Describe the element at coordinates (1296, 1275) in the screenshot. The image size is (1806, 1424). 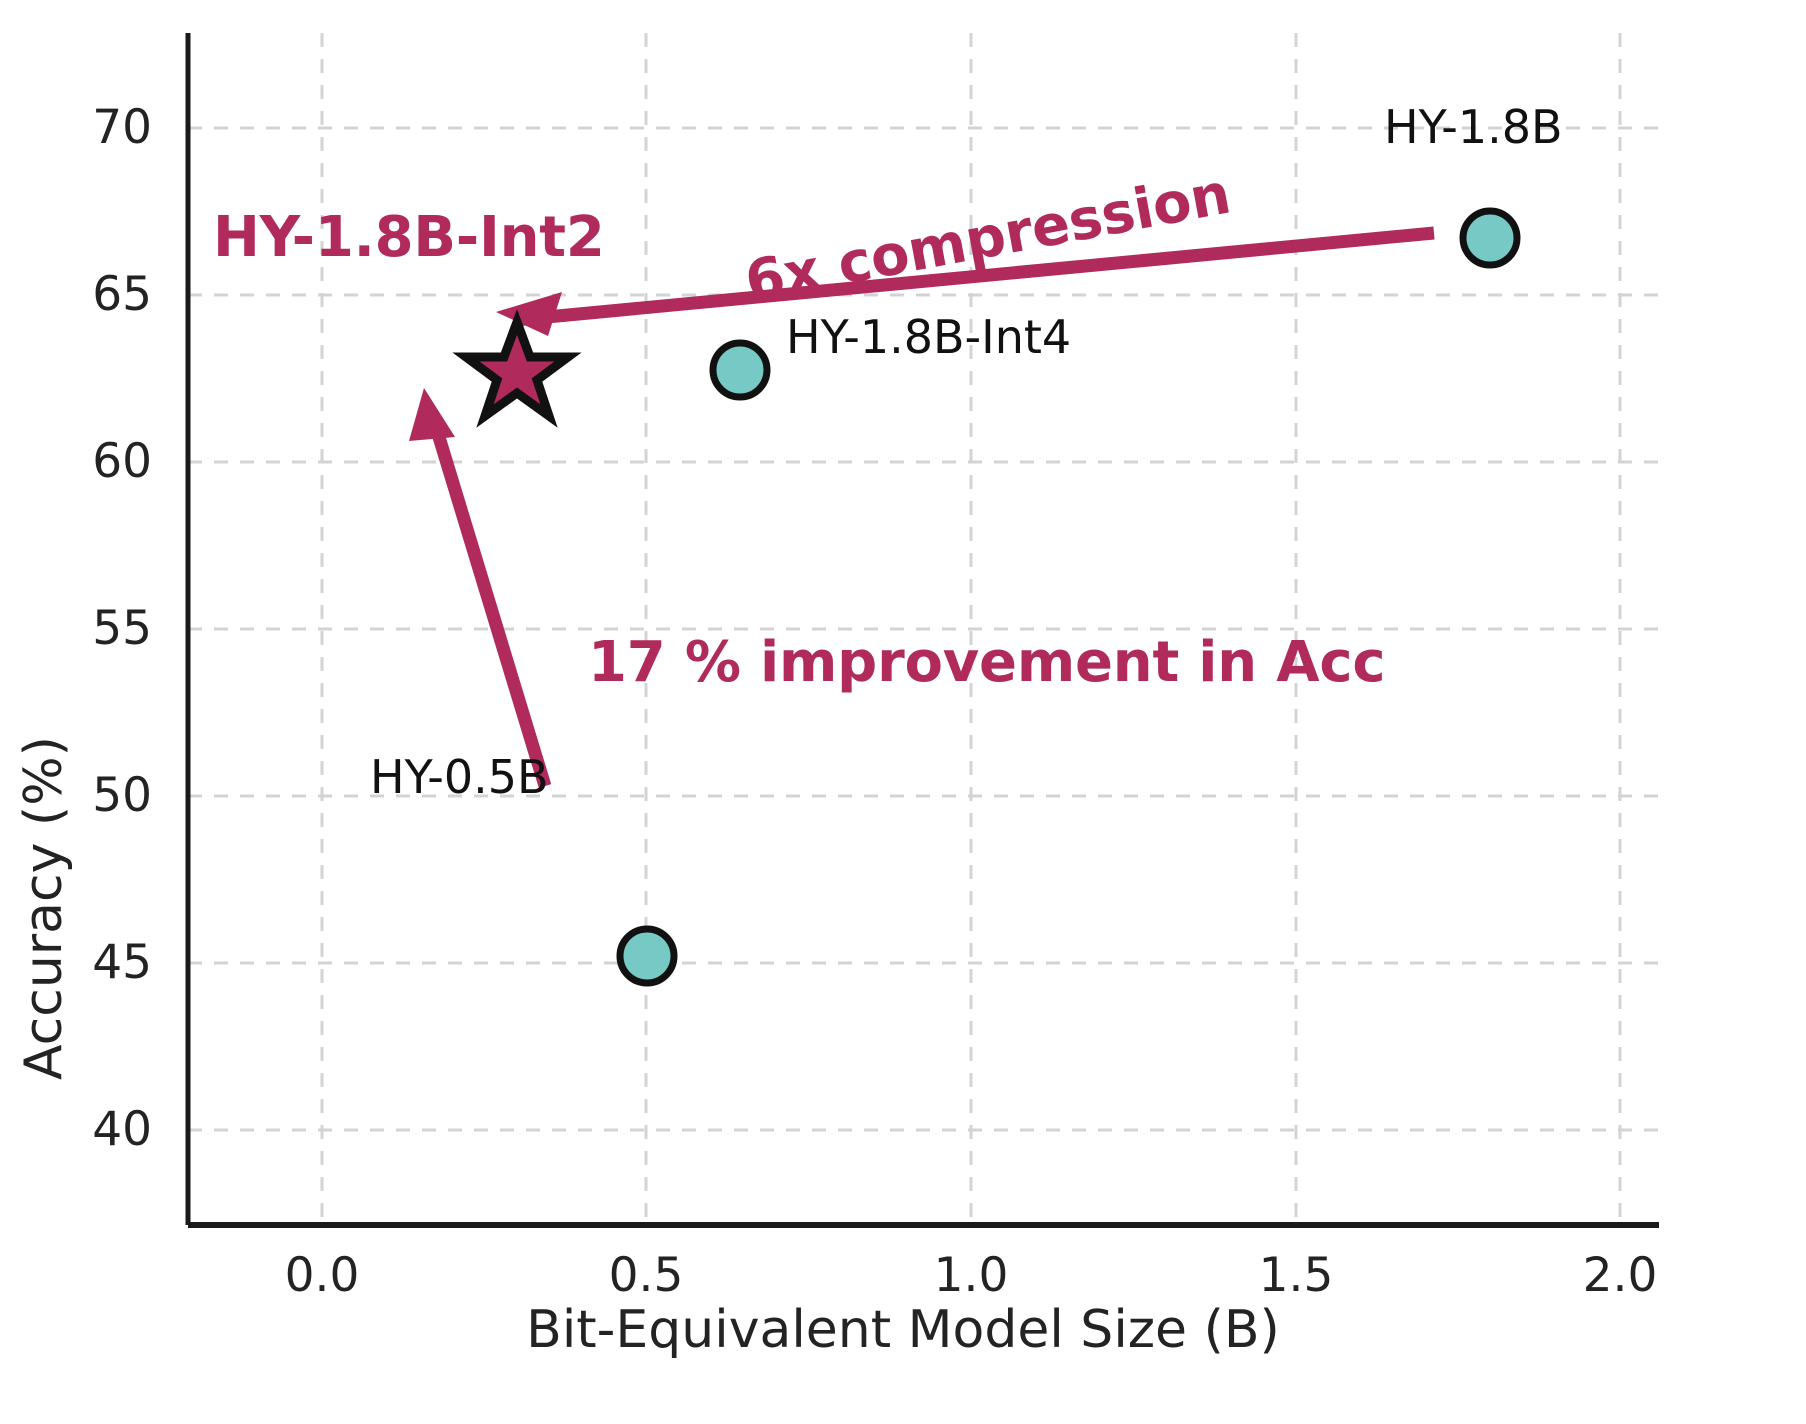
I see `x-tick-label-1-5: 1.5` at that location.